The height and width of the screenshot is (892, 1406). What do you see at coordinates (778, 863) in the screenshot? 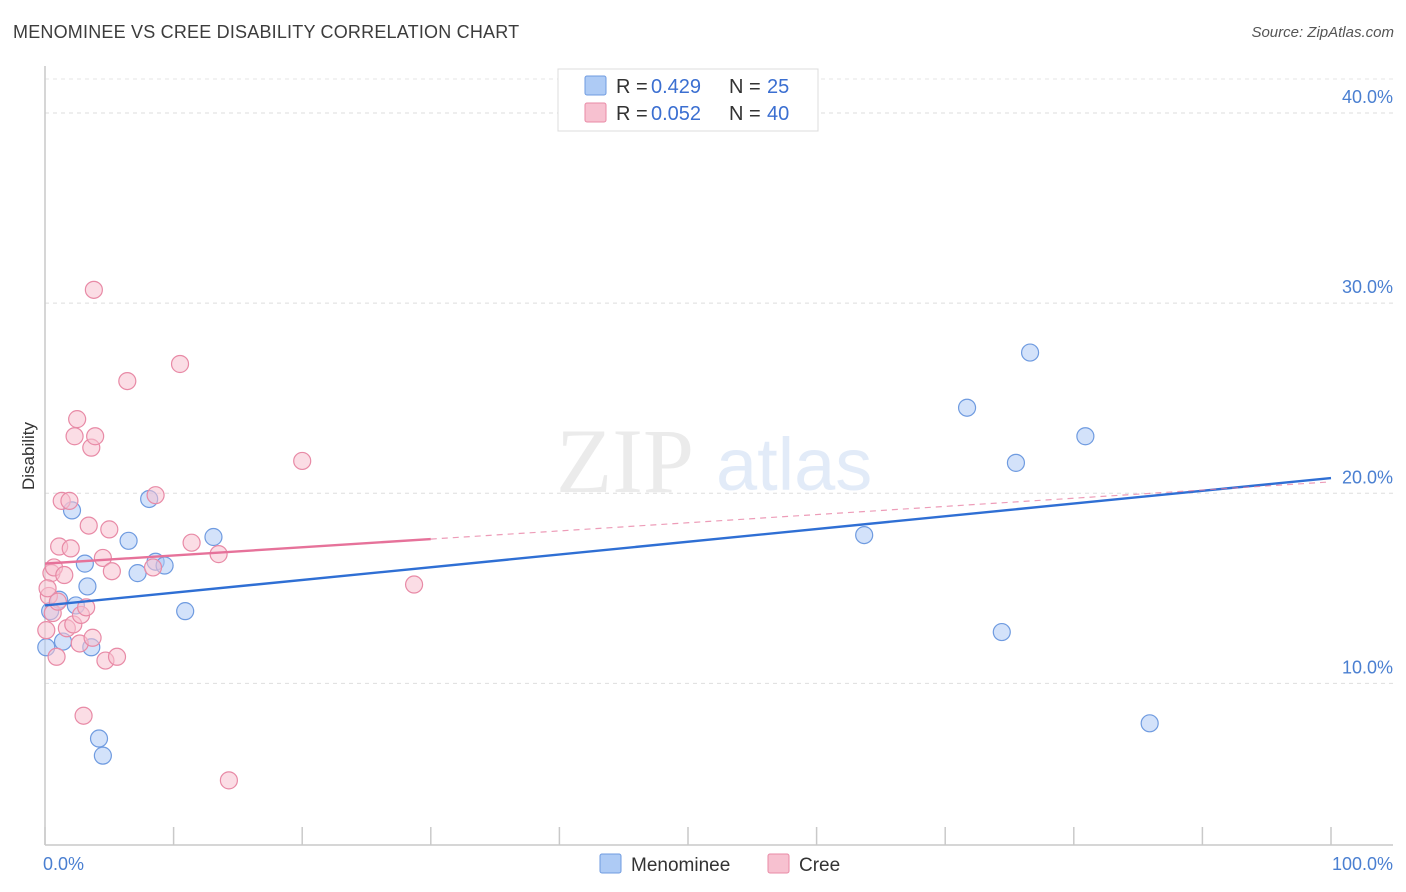
I see `legend-bottom-cree-swatch` at bounding box center [778, 863].